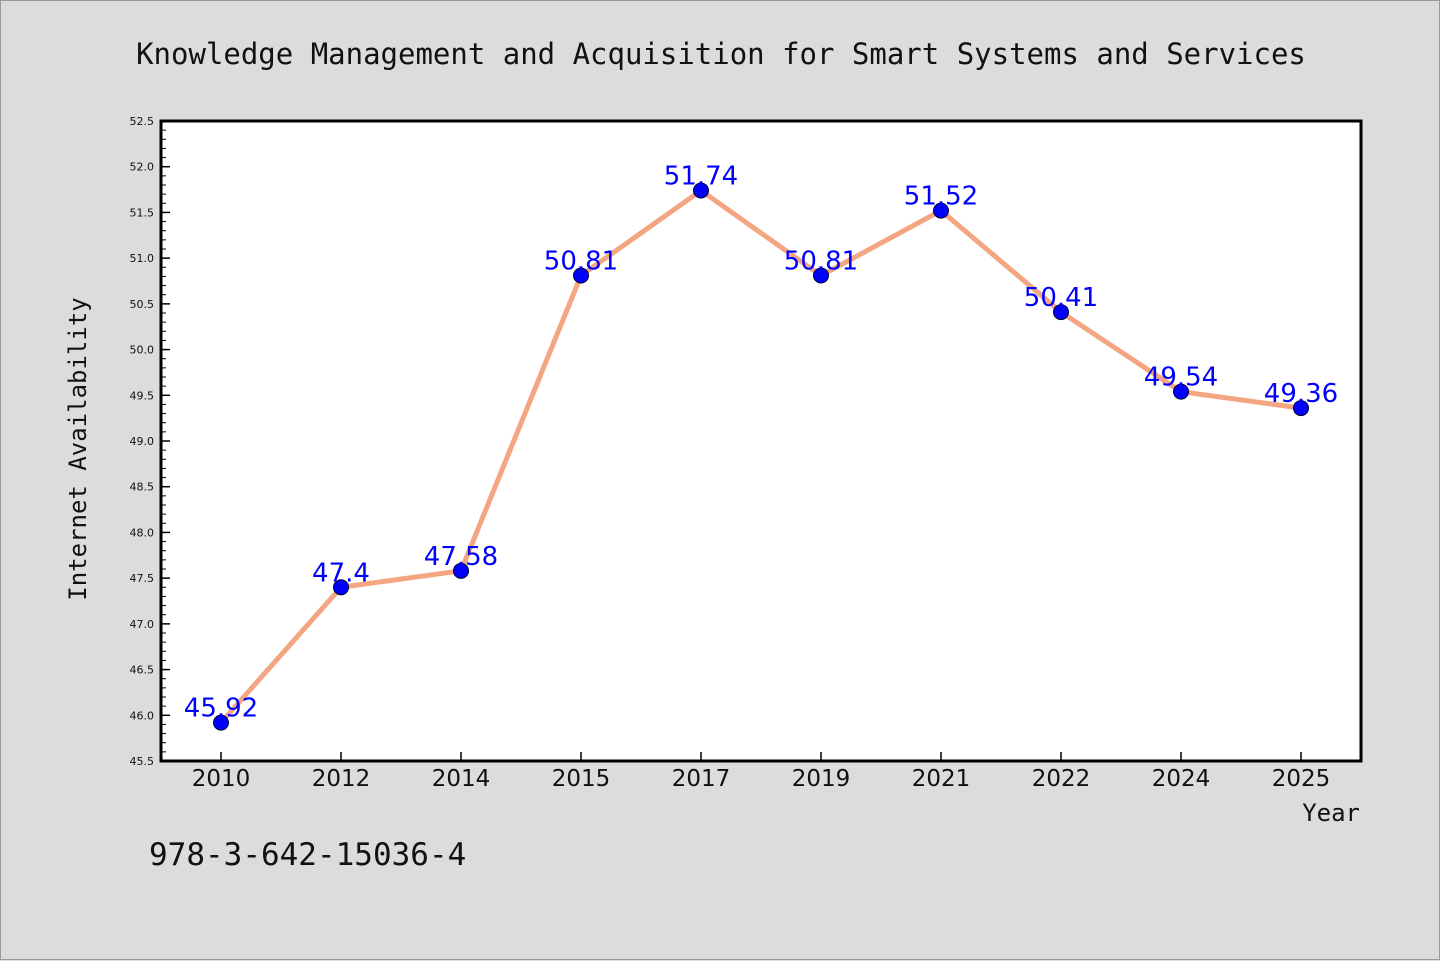  Describe the element at coordinates (1181, 378) in the screenshot. I see `data-label: 49.54` at that location.